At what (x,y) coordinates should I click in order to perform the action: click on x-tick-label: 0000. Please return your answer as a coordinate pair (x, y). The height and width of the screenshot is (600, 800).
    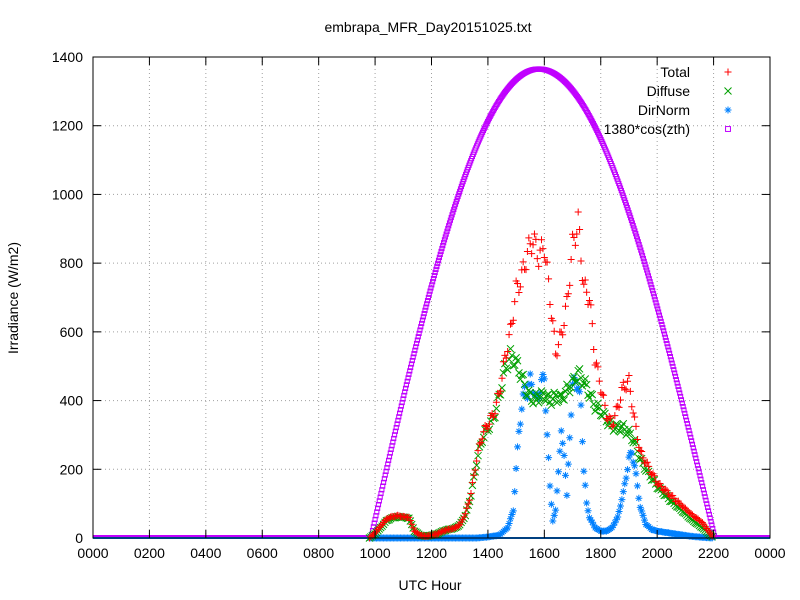
    Looking at the image, I should click on (769, 553).